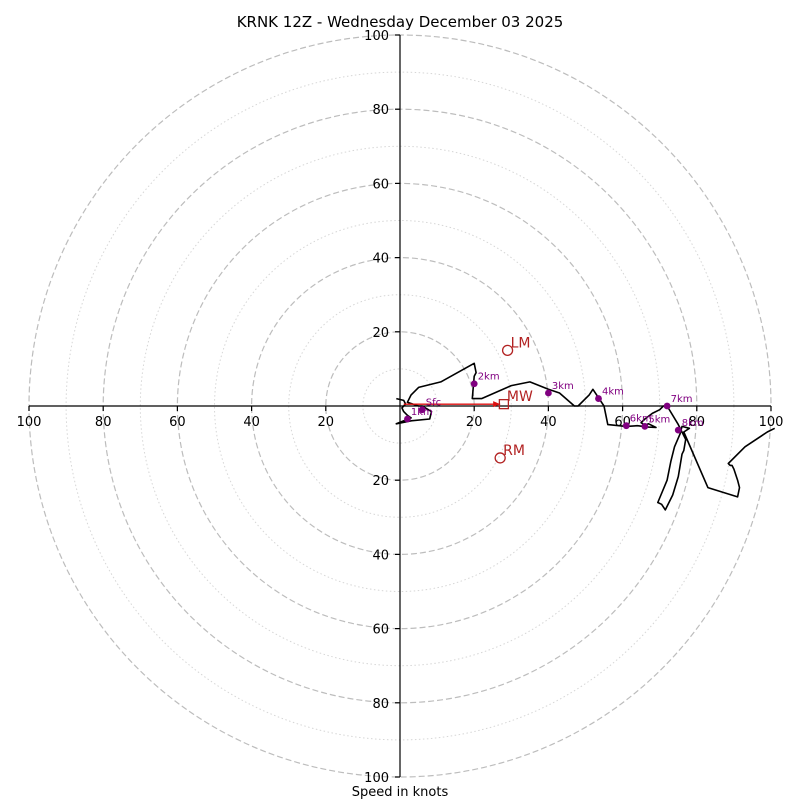 The image size is (800, 800). I want to click on height-label-6km: 6km, so click(641, 419).